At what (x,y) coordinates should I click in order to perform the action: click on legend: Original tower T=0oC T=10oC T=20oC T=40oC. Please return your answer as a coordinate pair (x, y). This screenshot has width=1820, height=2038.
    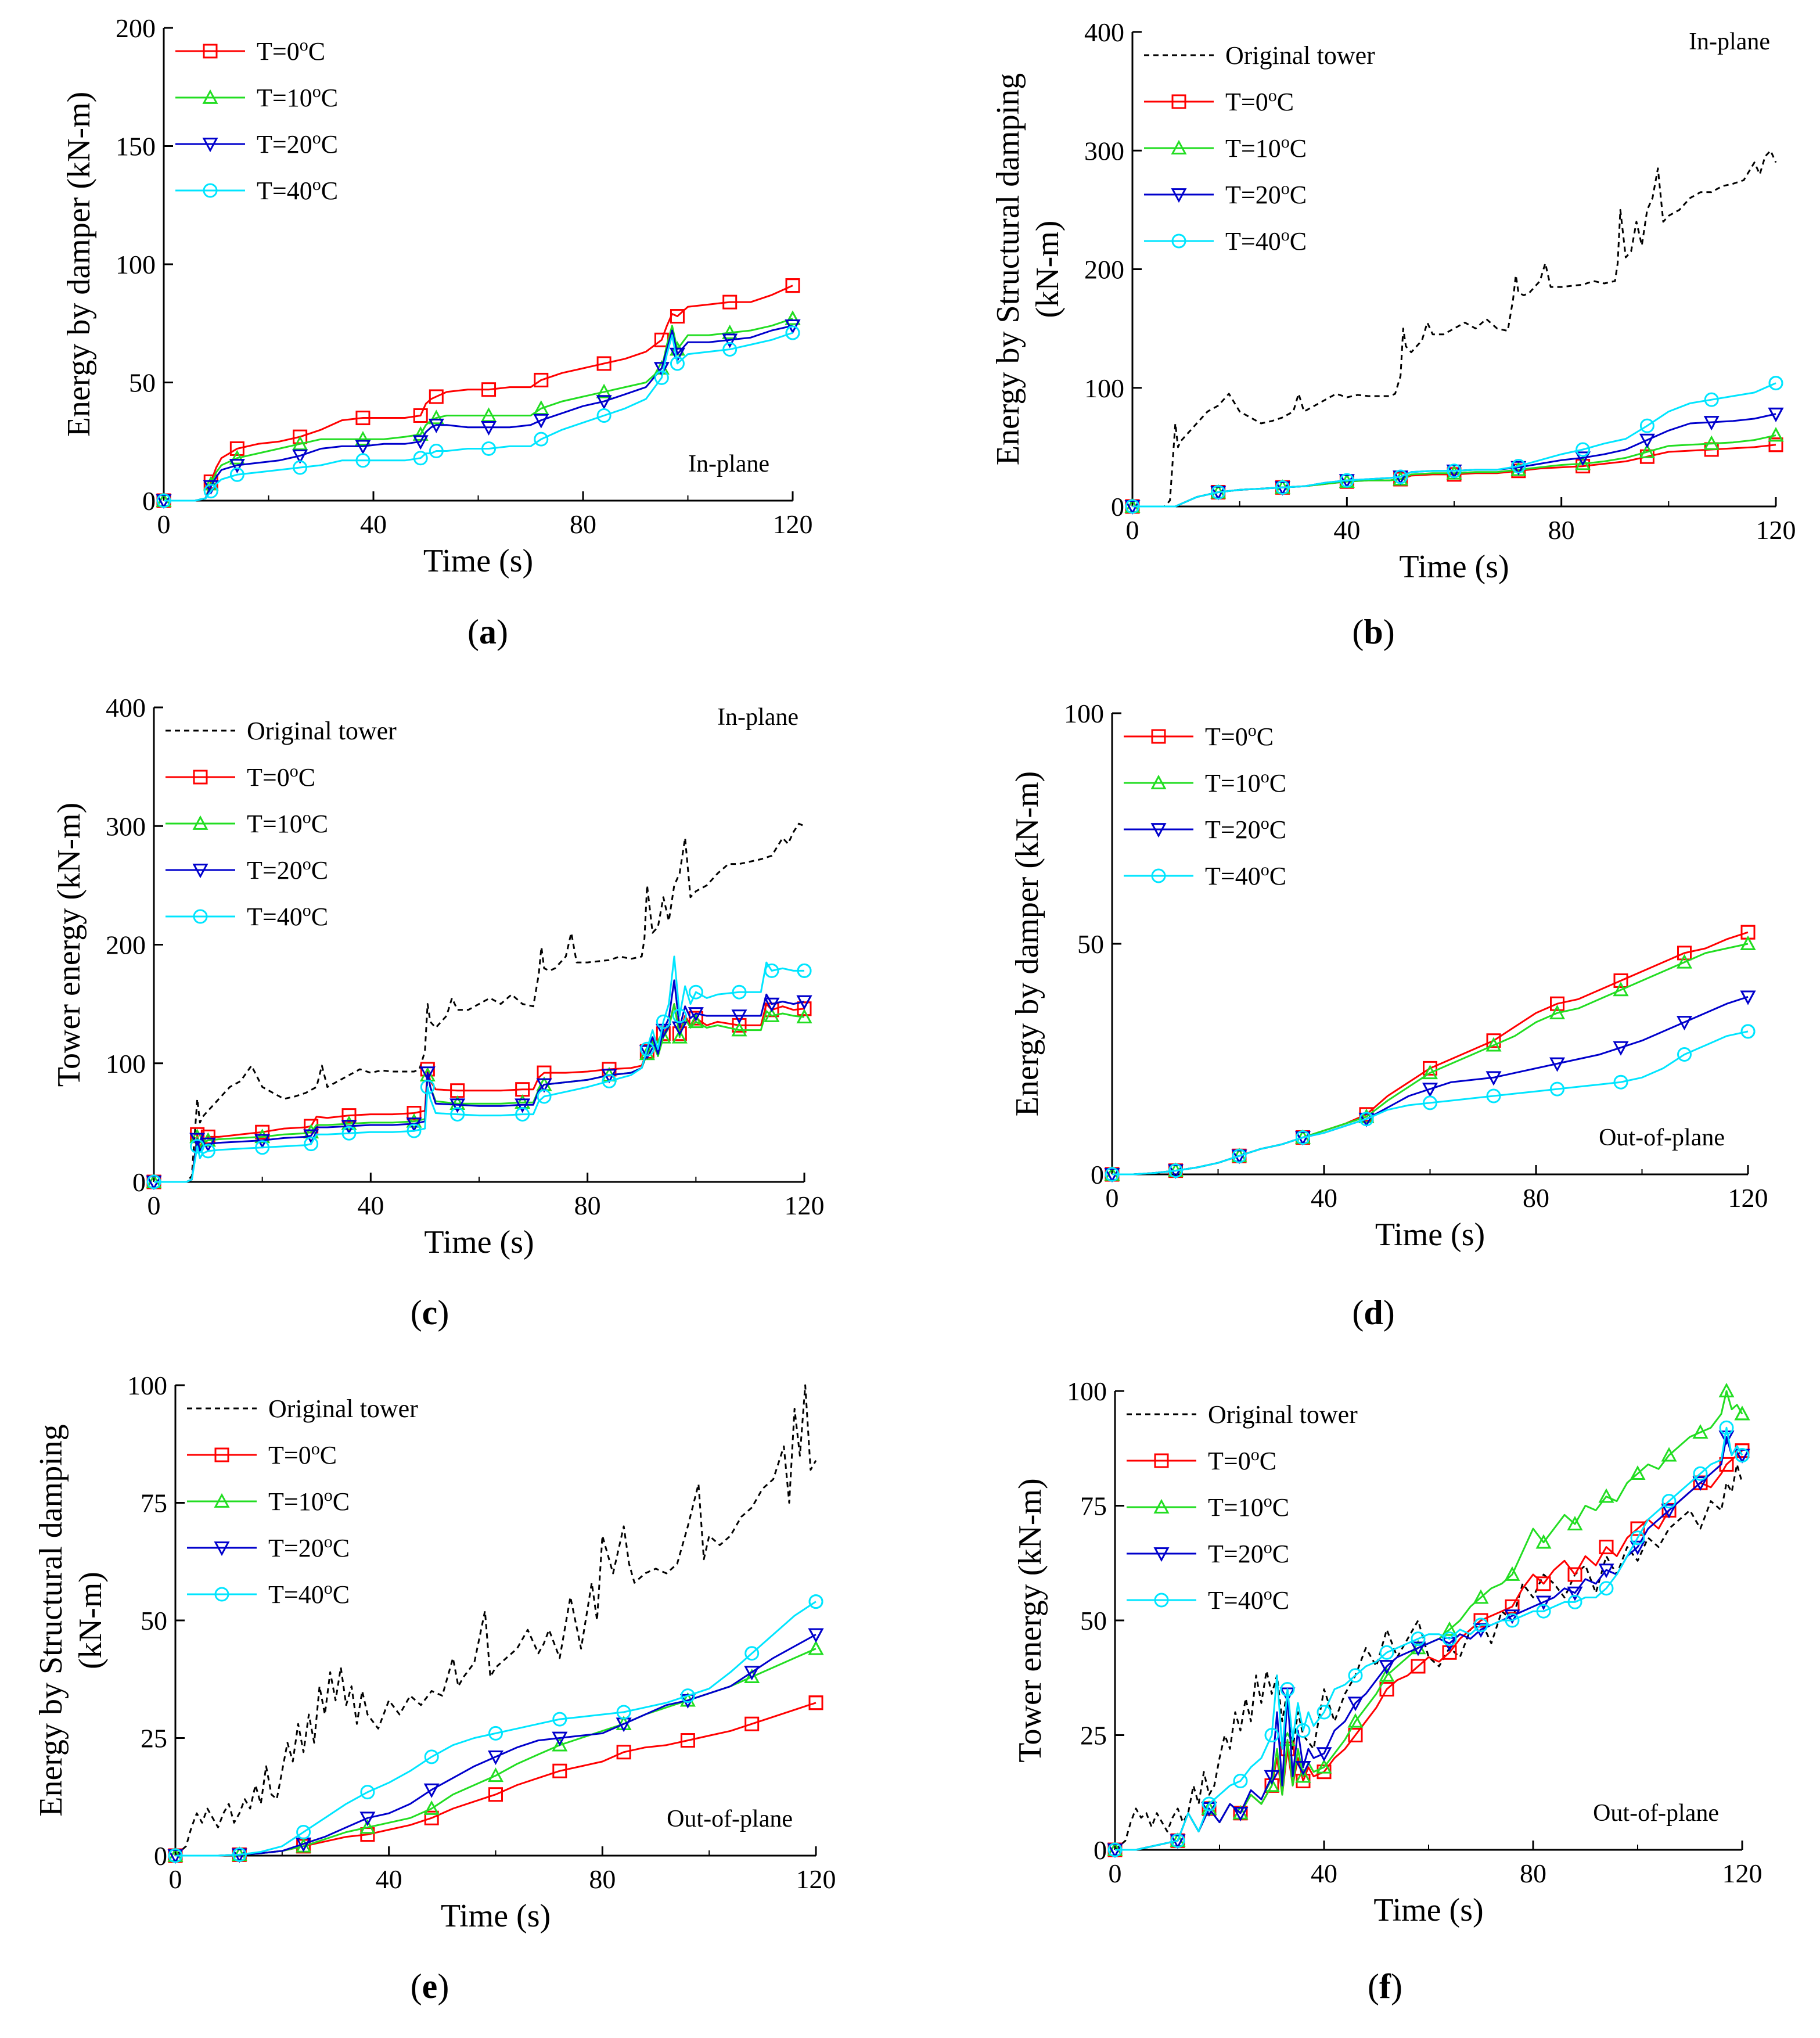
    Looking at the image, I should click on (1260, 148).